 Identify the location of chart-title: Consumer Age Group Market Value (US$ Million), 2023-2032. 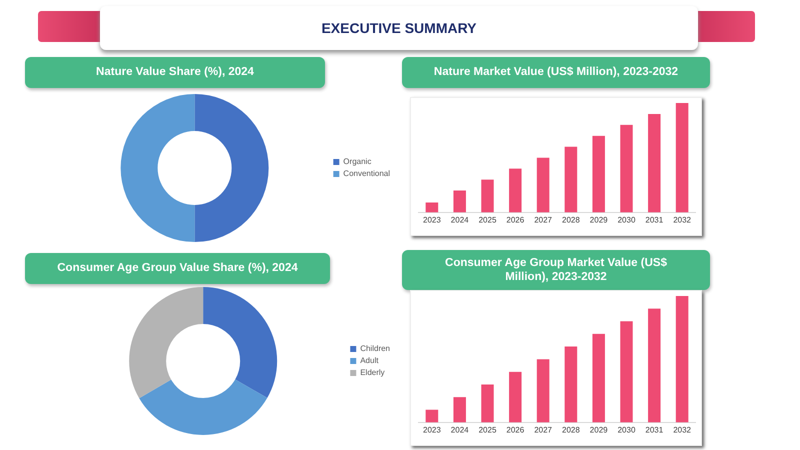
(556, 270).